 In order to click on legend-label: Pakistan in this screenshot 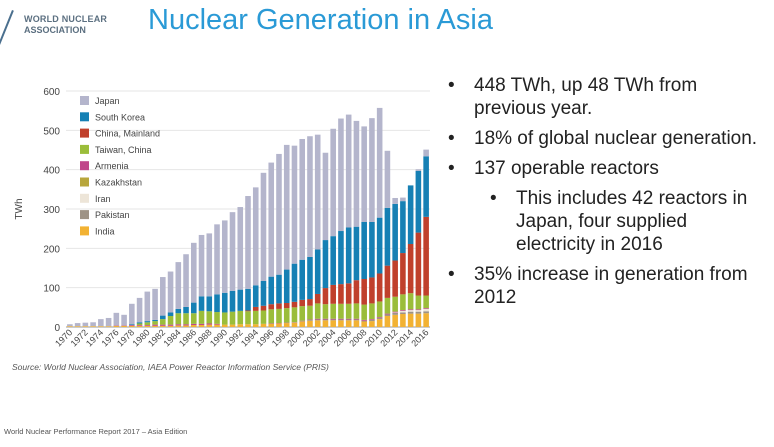, I will do `click(112, 215)`.